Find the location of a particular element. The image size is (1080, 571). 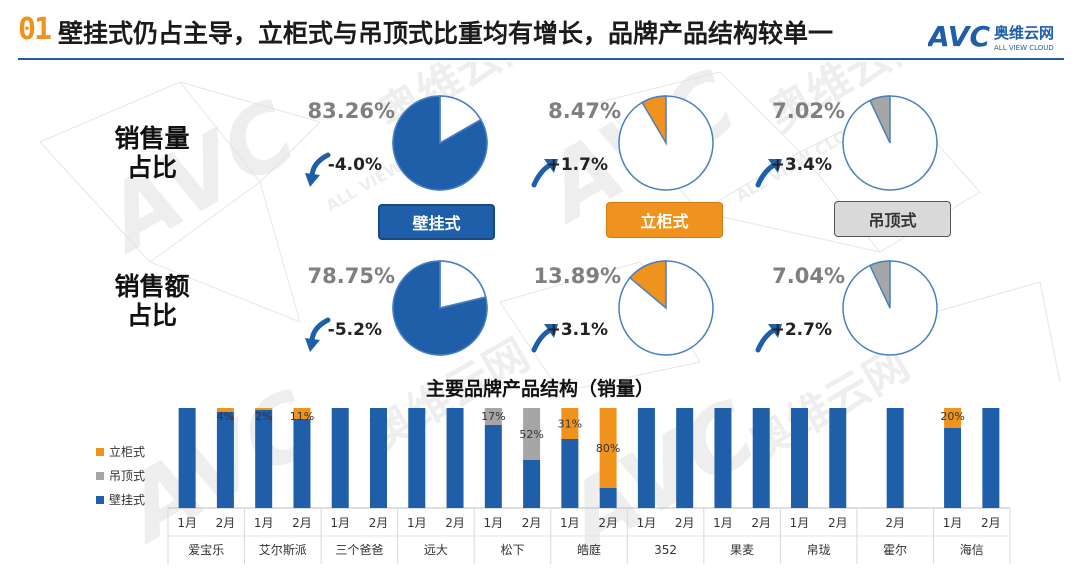

brand-tick-label: 352 is located at coordinates (665, 550).